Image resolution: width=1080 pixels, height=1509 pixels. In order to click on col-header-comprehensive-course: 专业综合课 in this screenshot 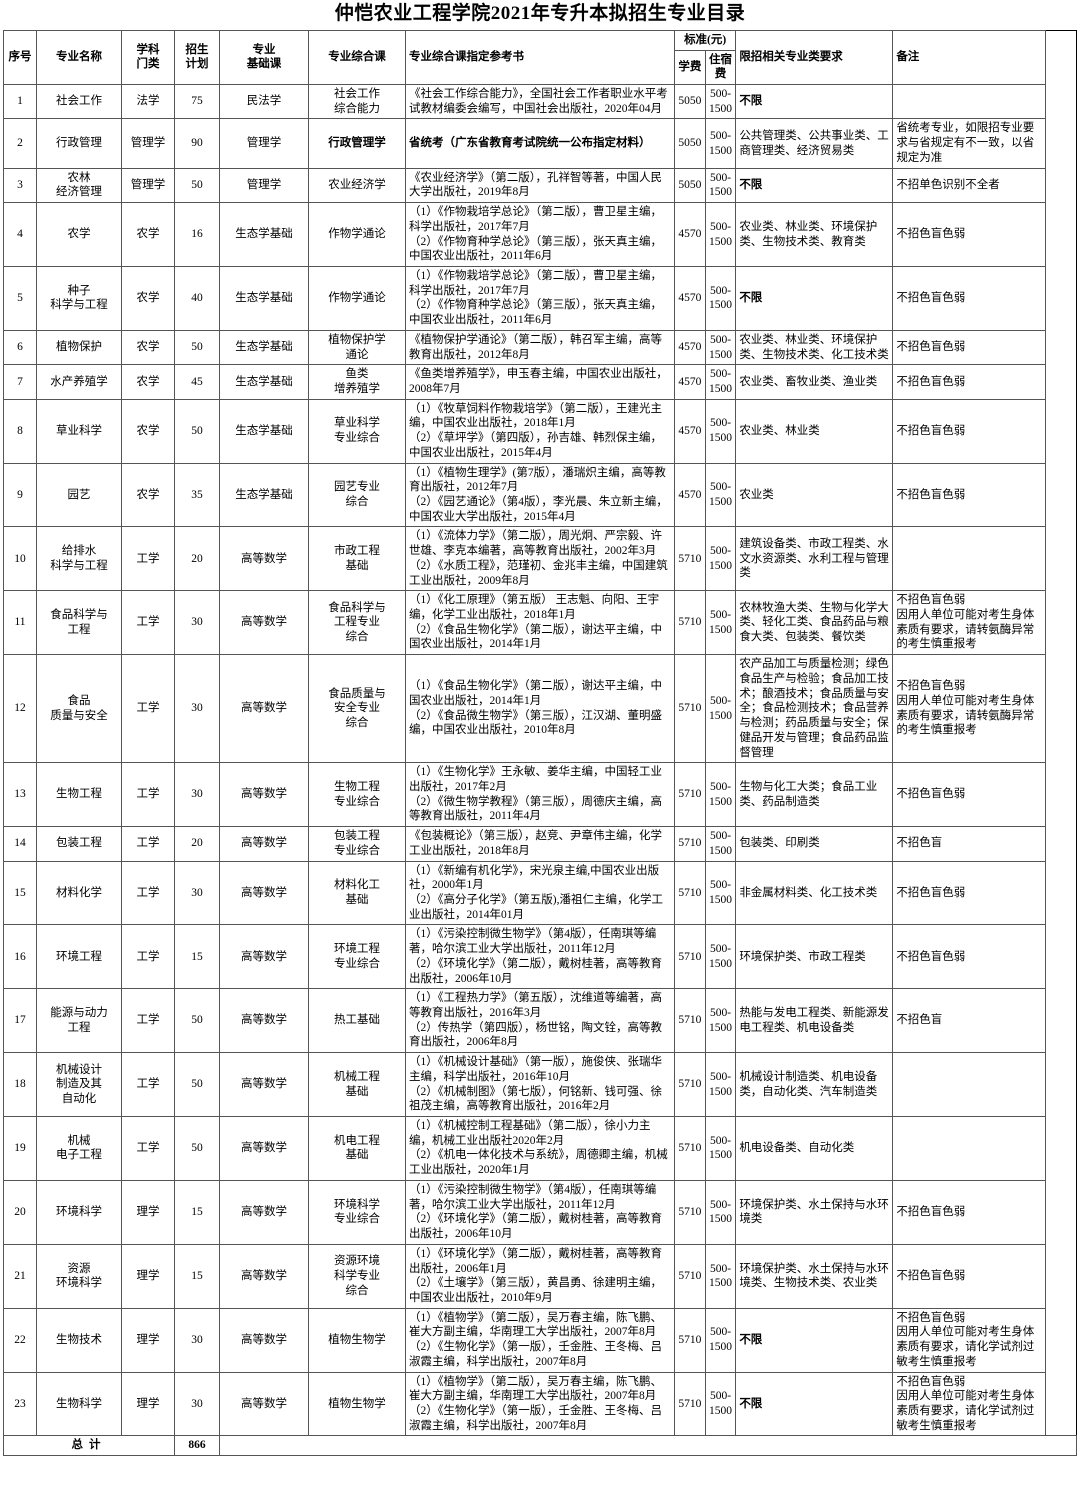, I will do `click(357, 57)`.